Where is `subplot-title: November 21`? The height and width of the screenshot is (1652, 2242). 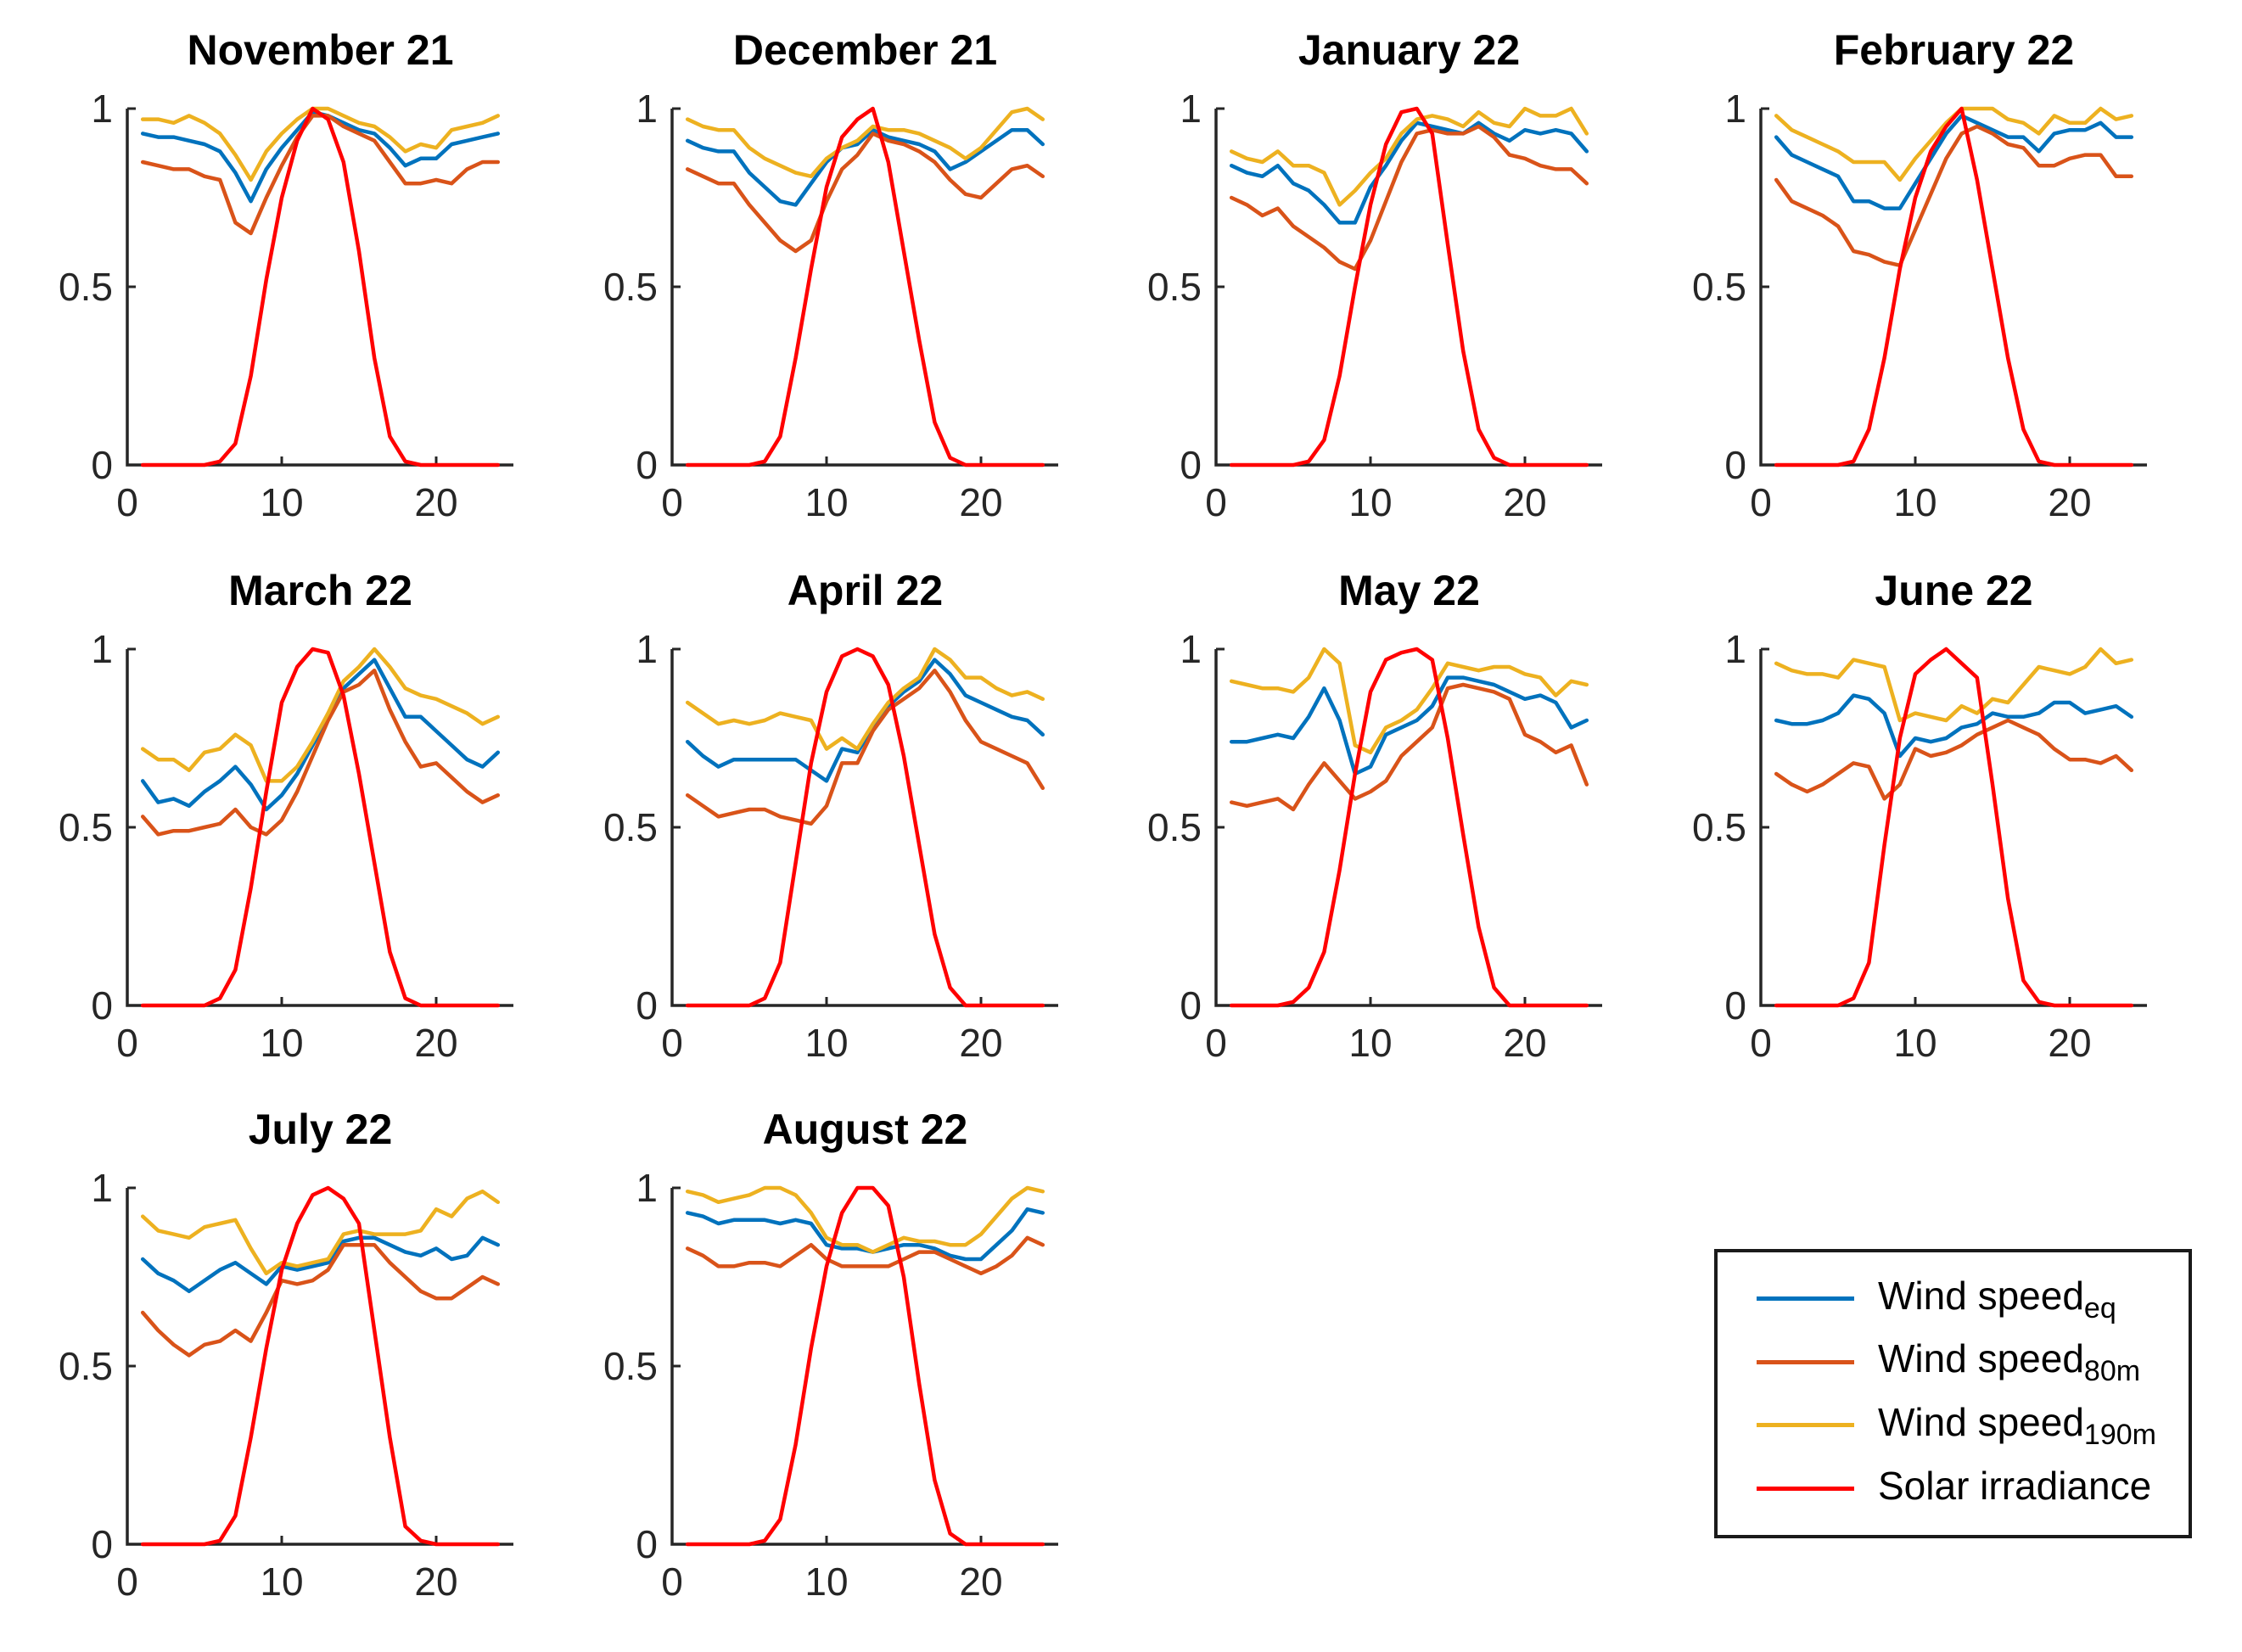
subplot-title: November 21 is located at coordinates (320, 50).